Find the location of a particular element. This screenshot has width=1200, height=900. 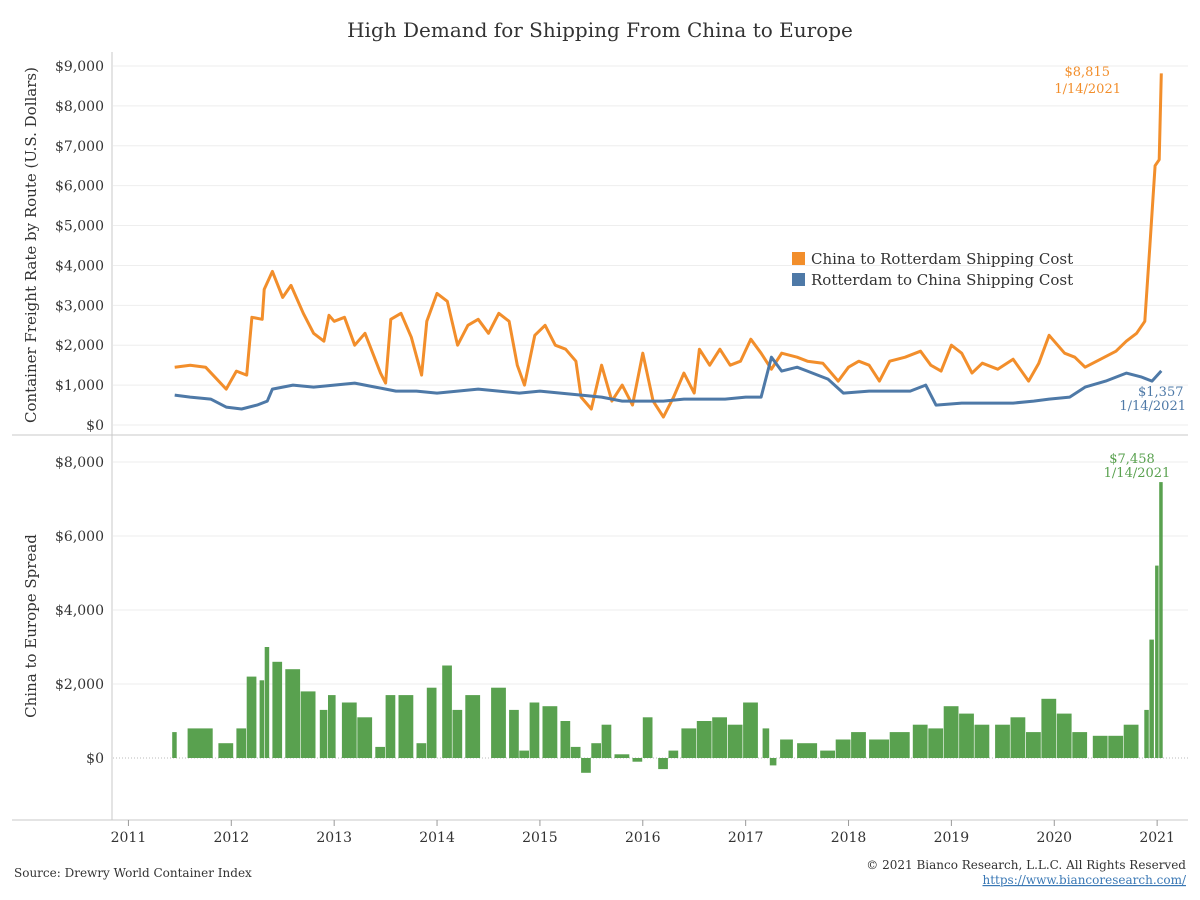

top-y-tick-label: $8,000 is located at coordinates (79, 107).